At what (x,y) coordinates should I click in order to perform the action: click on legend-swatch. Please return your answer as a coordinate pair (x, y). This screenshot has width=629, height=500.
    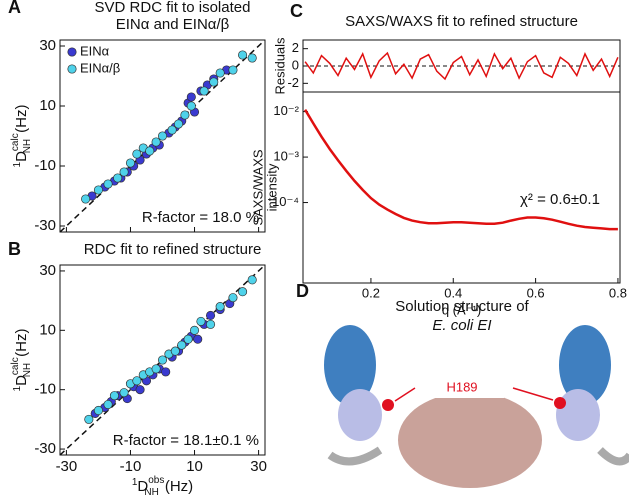
    Looking at the image, I should click on (72, 69).